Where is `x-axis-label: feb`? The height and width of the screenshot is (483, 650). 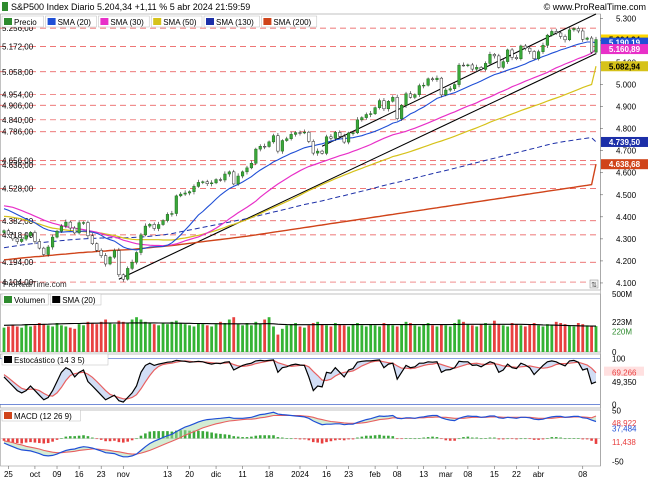
x-axis-label: feb is located at coordinates (376, 474).